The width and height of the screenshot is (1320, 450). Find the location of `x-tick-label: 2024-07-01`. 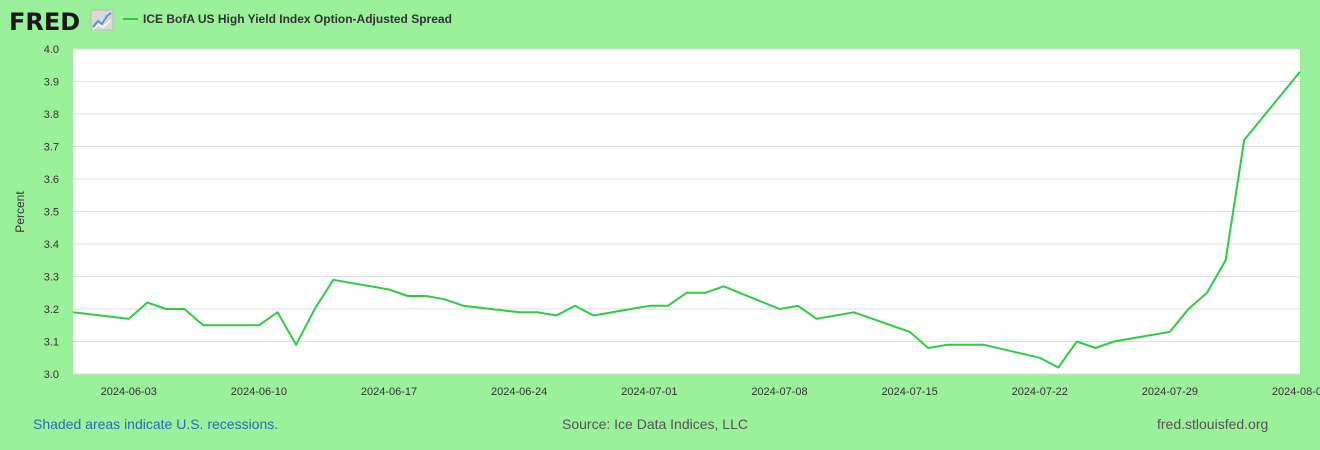

x-tick-label: 2024-07-01 is located at coordinates (649, 392).